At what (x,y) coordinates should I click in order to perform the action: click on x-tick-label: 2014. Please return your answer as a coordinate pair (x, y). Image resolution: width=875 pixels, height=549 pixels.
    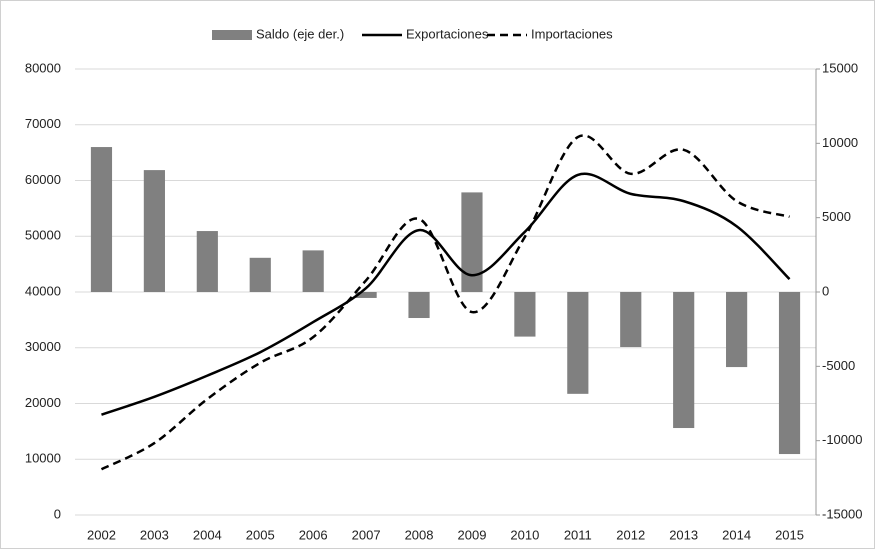
    Looking at the image, I should click on (736, 534).